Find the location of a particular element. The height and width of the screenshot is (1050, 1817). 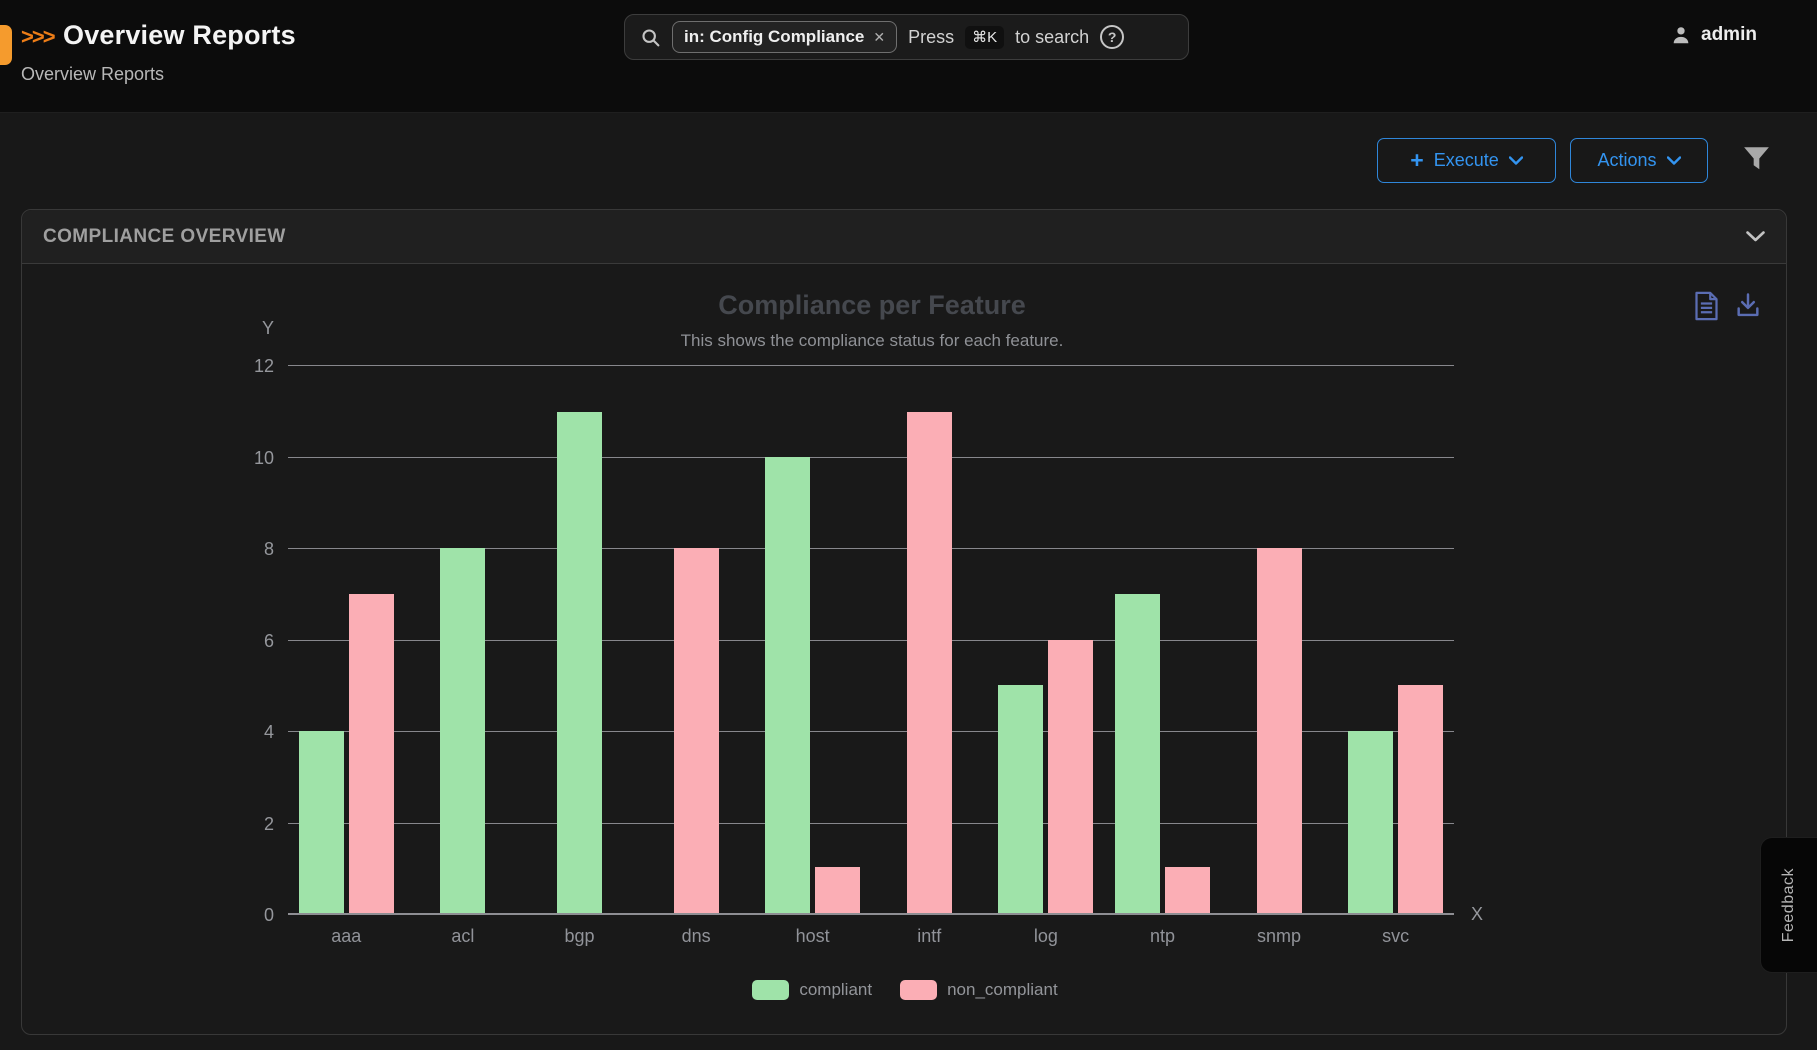

bar-group-host is located at coordinates (812, 639).